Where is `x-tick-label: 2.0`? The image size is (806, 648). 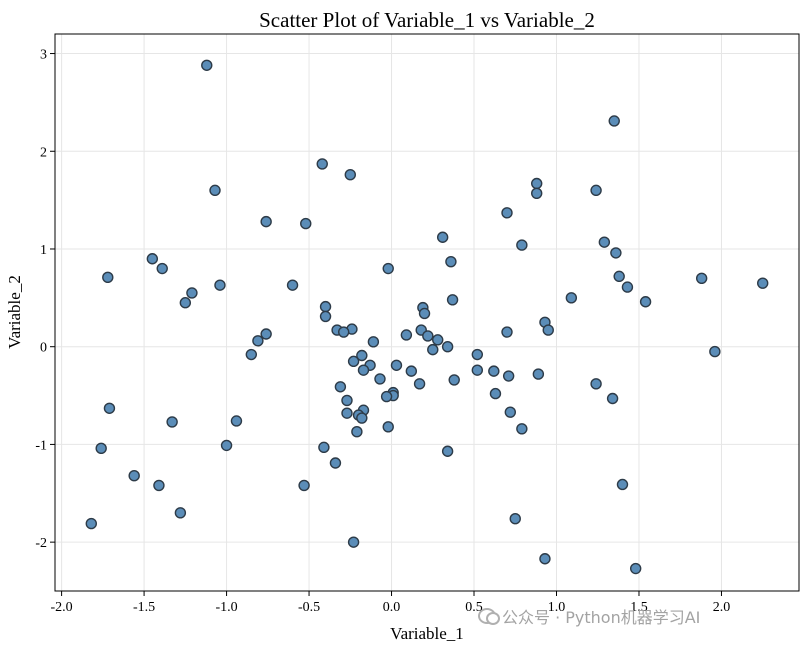
x-tick-label: 2.0 is located at coordinates (722, 607).